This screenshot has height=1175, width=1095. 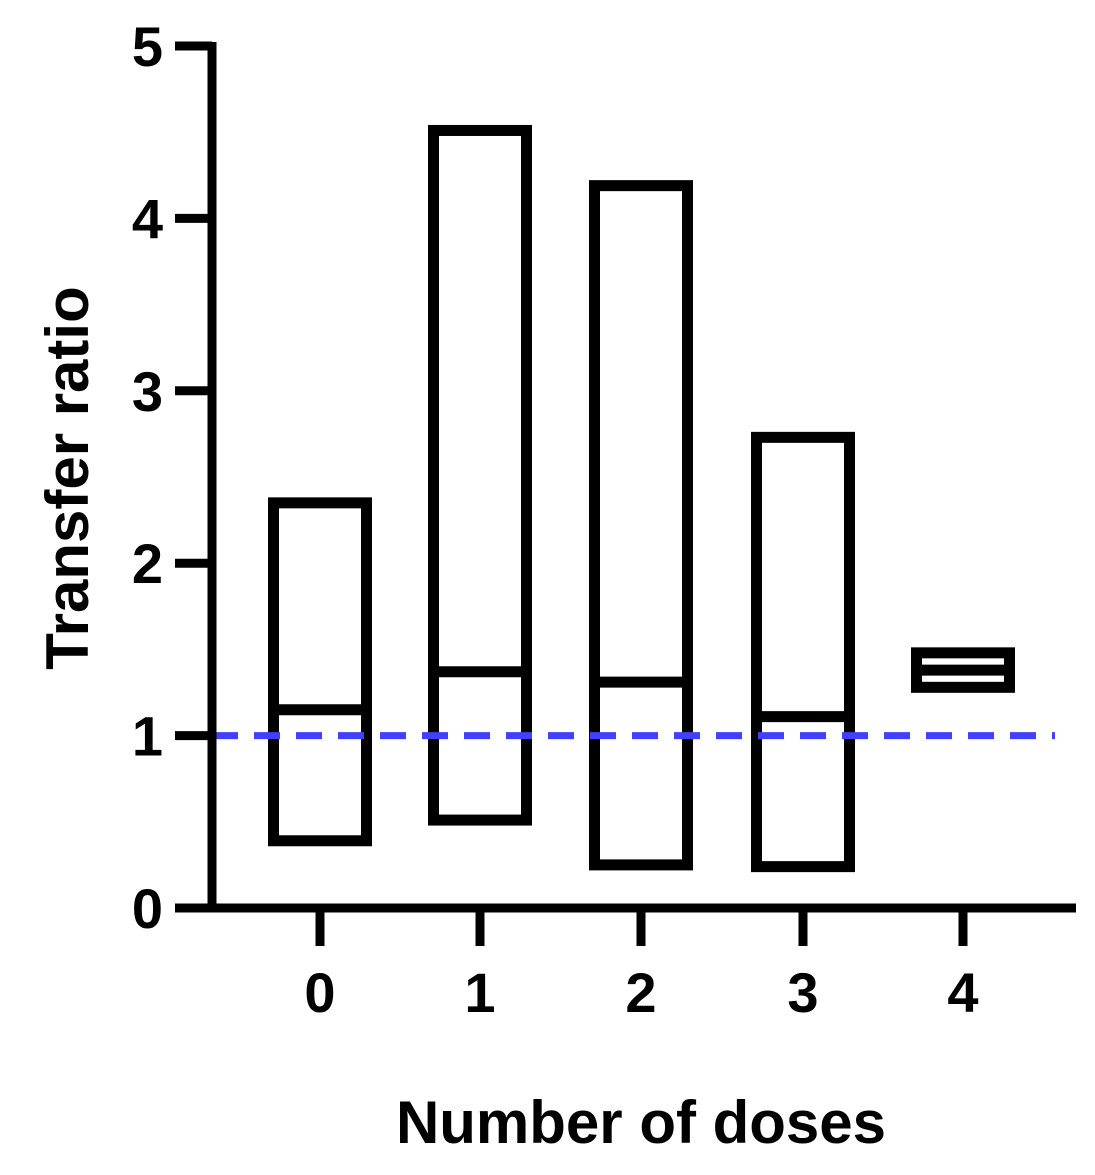 What do you see at coordinates (479, 992) in the screenshot?
I see `x-tick-label-1: 1` at bounding box center [479, 992].